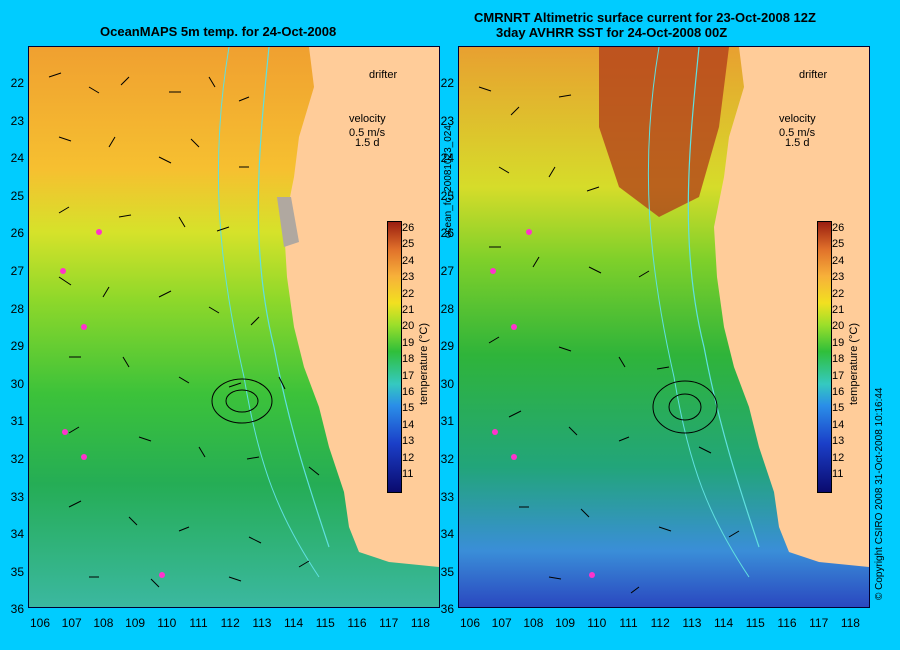 The image size is (900, 650). I want to click on drifter-markers, so click(112, 403).